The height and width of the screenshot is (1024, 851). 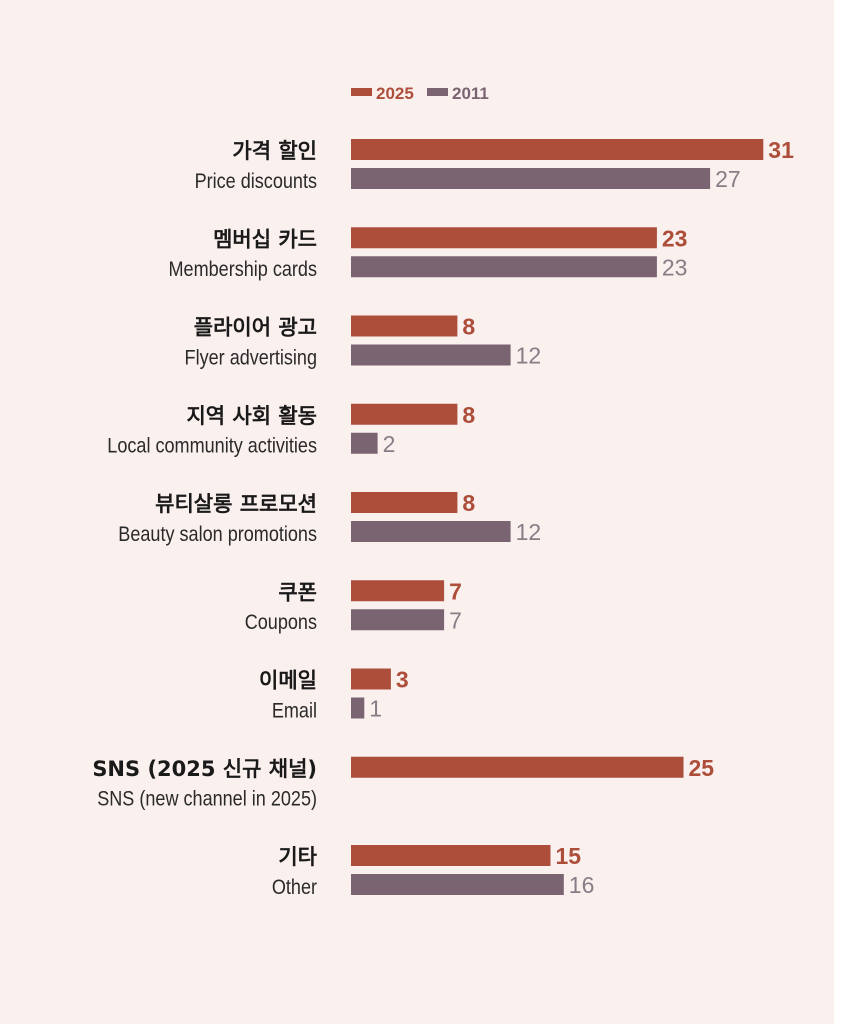 I want to click on category-label-ko: SNS (2025 신규 채널), so click(x=204, y=769).